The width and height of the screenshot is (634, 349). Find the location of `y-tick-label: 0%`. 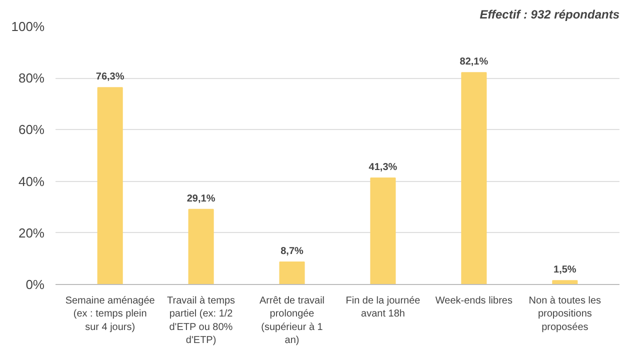

y-tick-label: 0% is located at coordinates (35, 284).